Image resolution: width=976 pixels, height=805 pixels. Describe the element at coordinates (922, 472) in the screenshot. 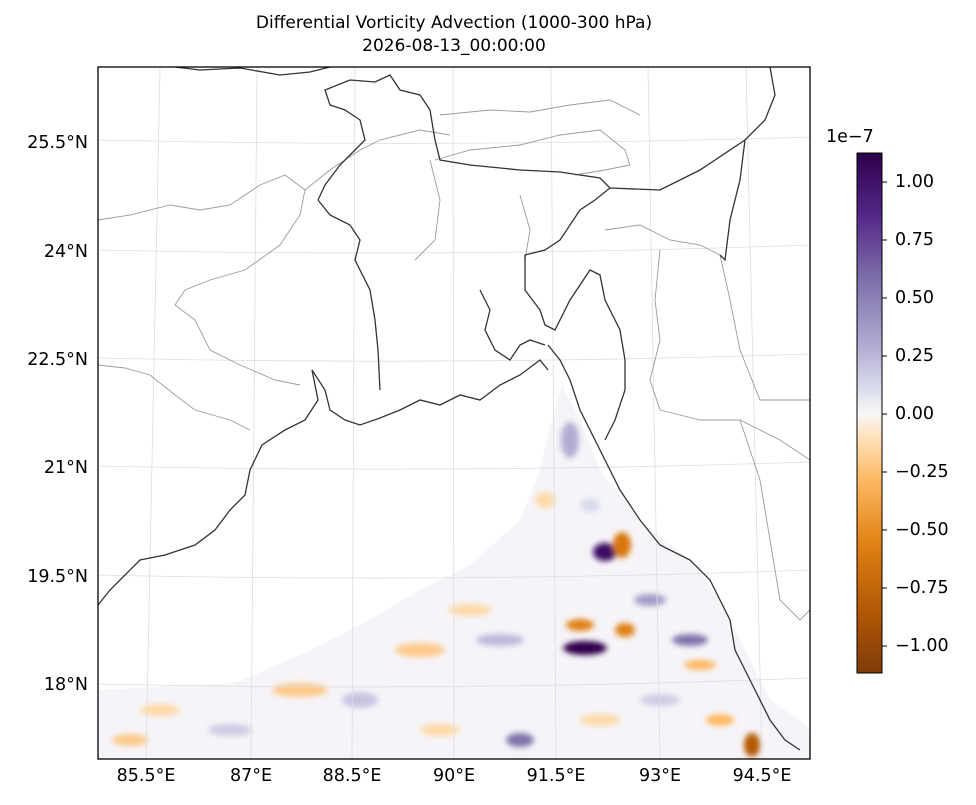

I see `colorbar-label: −0.25` at that location.